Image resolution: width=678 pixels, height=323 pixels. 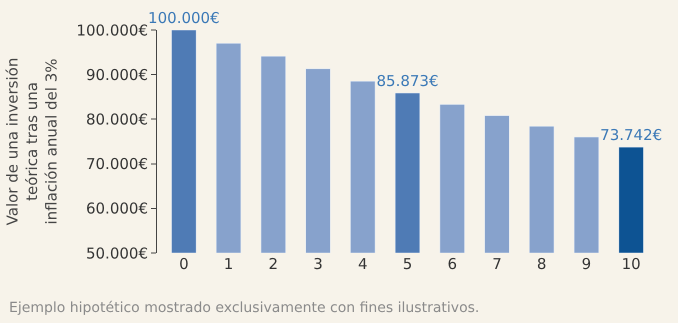 I want to click on x-tick-label: 10, so click(x=631, y=264).